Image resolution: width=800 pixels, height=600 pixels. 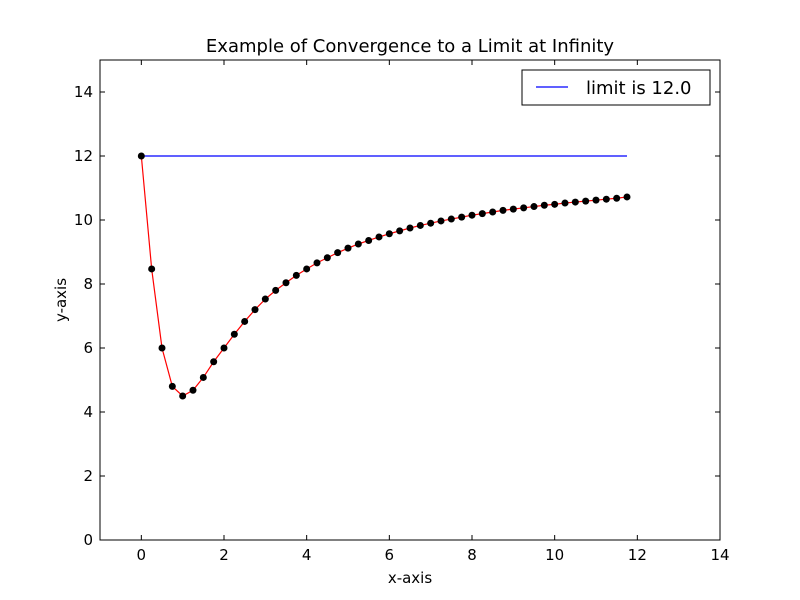 I want to click on legend: limit is 12.0, so click(x=616, y=87).